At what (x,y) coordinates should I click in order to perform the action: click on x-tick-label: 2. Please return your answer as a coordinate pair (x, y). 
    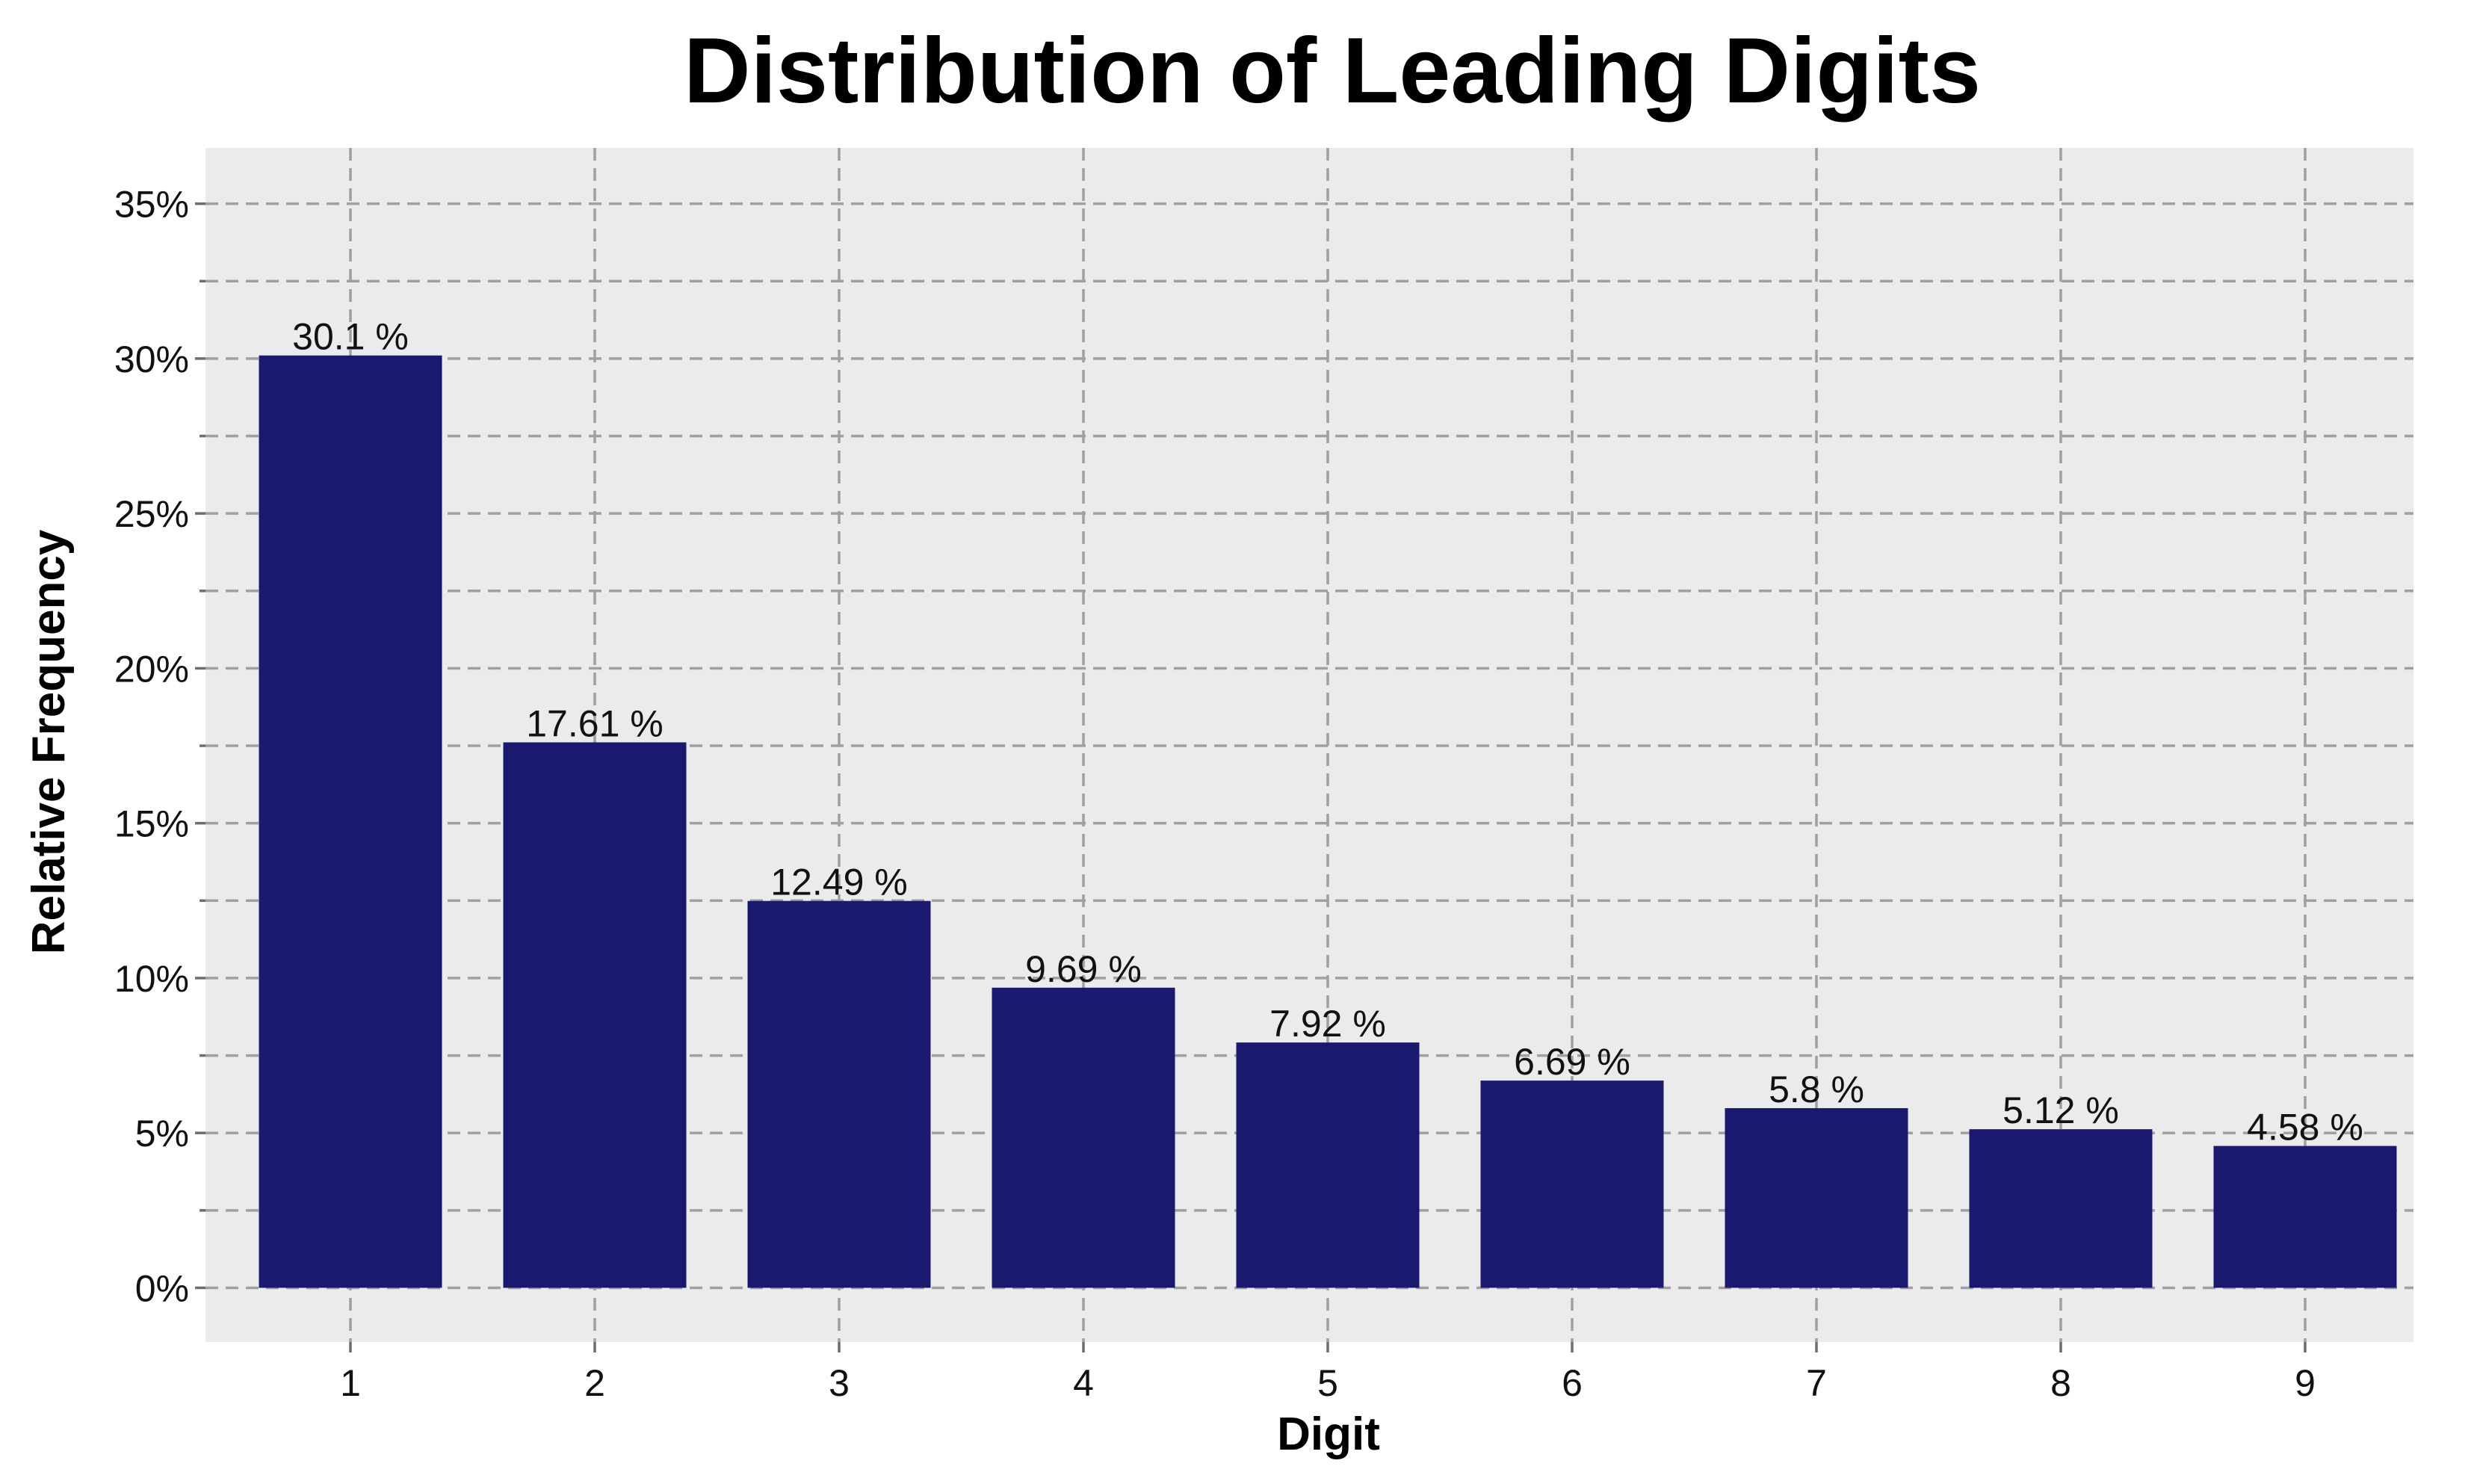
    Looking at the image, I should click on (594, 1383).